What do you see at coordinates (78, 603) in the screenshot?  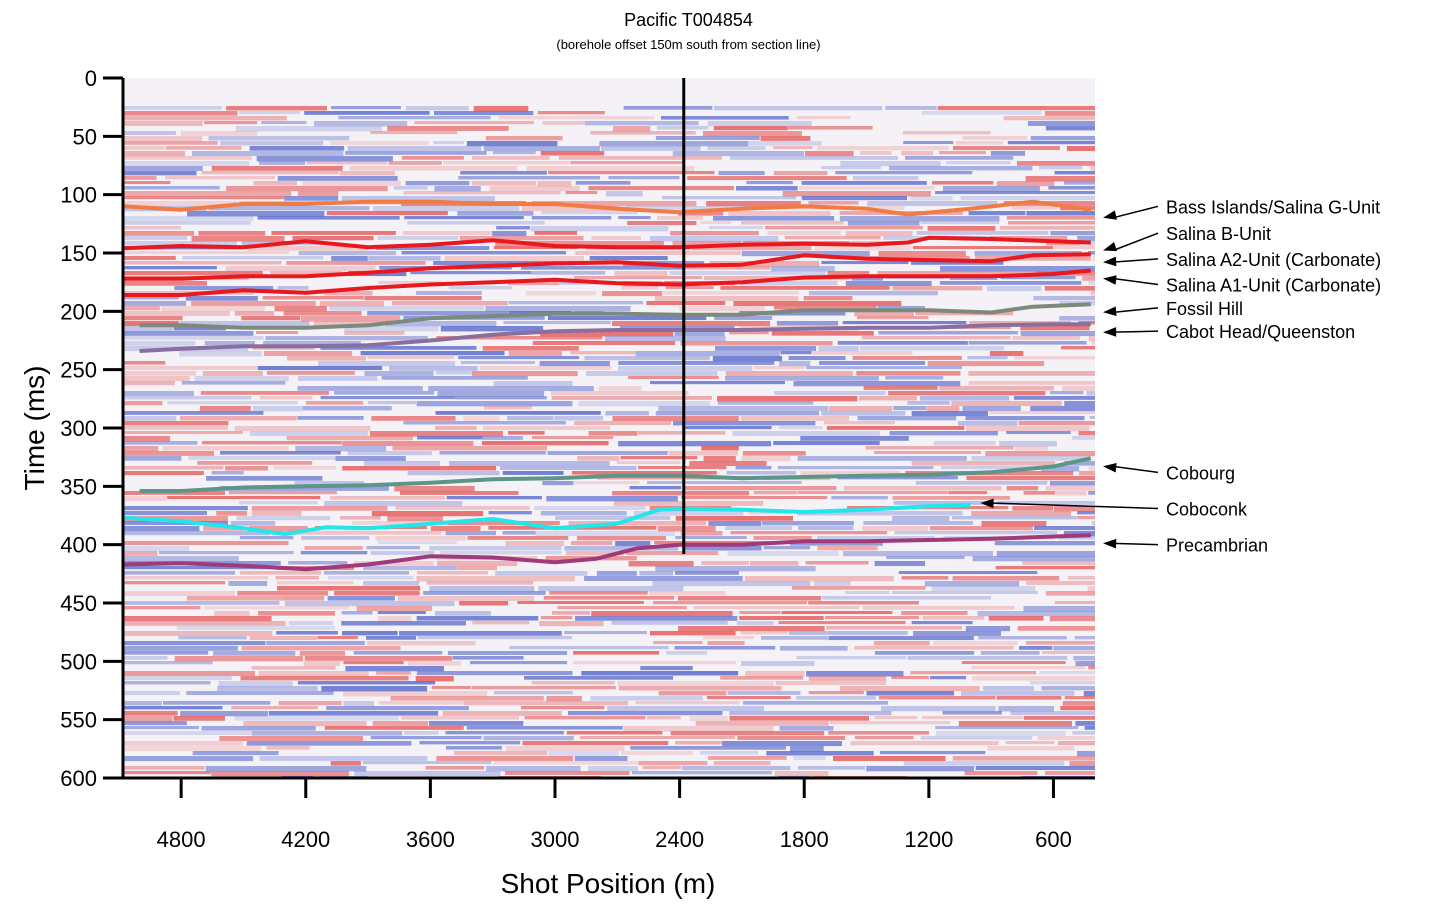 I see `y-tick-label: 450` at bounding box center [78, 603].